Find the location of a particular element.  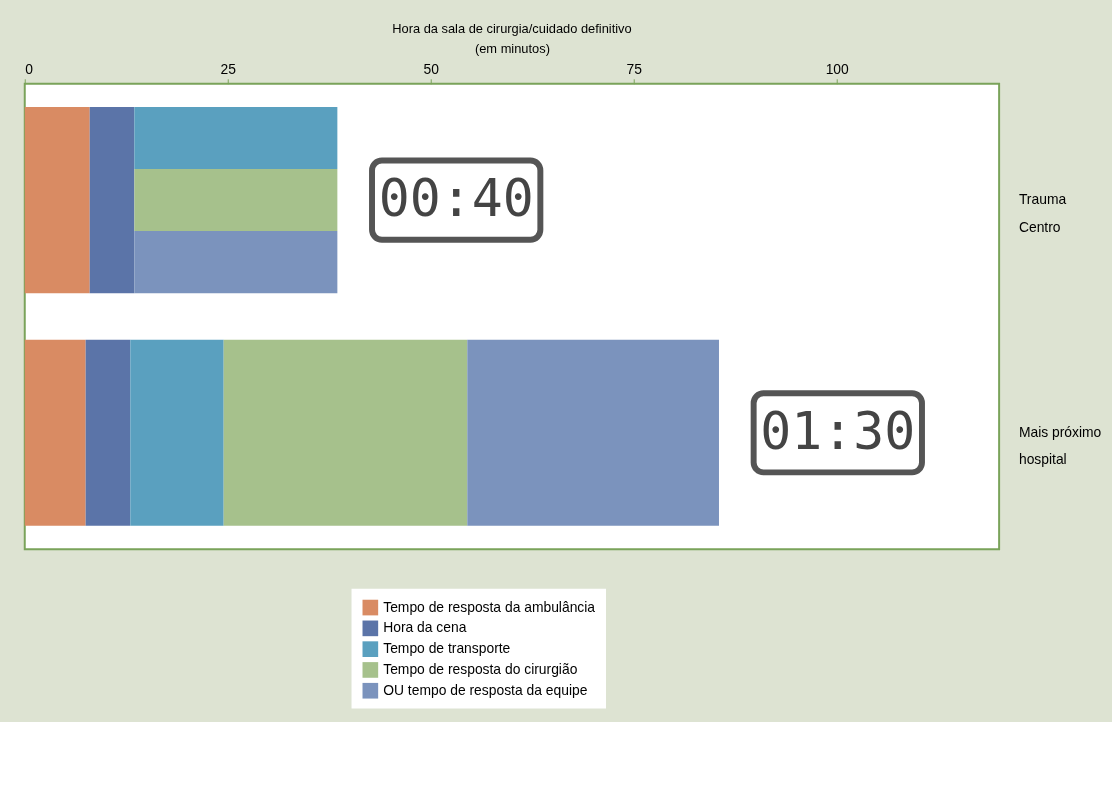

y-tick-label: Mais próximo hospital is located at coordinates (1060, 445).